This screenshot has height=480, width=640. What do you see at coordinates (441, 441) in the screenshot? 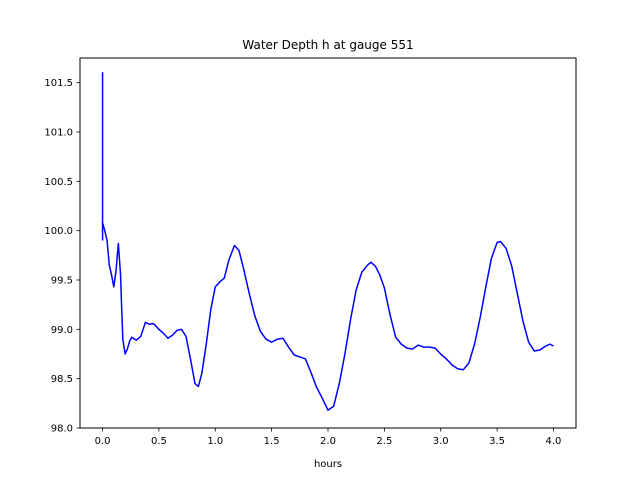
I see `x-tick-label: 3.0` at bounding box center [441, 441].